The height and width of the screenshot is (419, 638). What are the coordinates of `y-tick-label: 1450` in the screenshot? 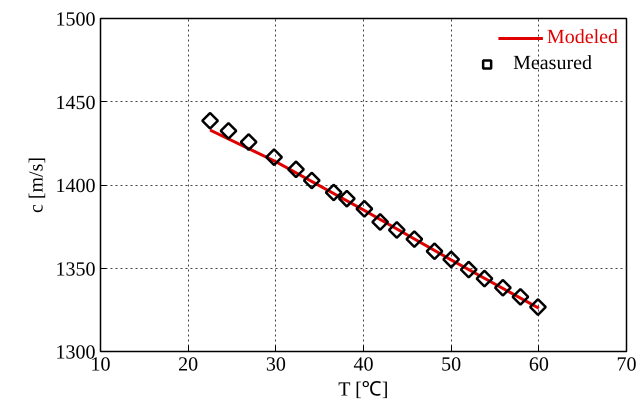 It's located at (76, 103).